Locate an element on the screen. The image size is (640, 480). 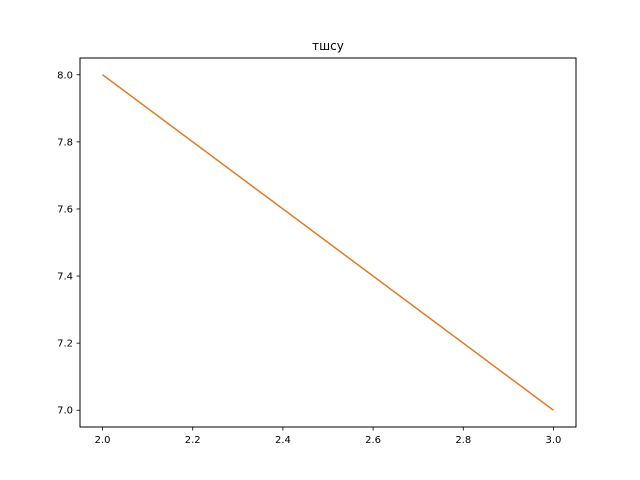
y-tick-label: 7.0 is located at coordinates (65, 411).